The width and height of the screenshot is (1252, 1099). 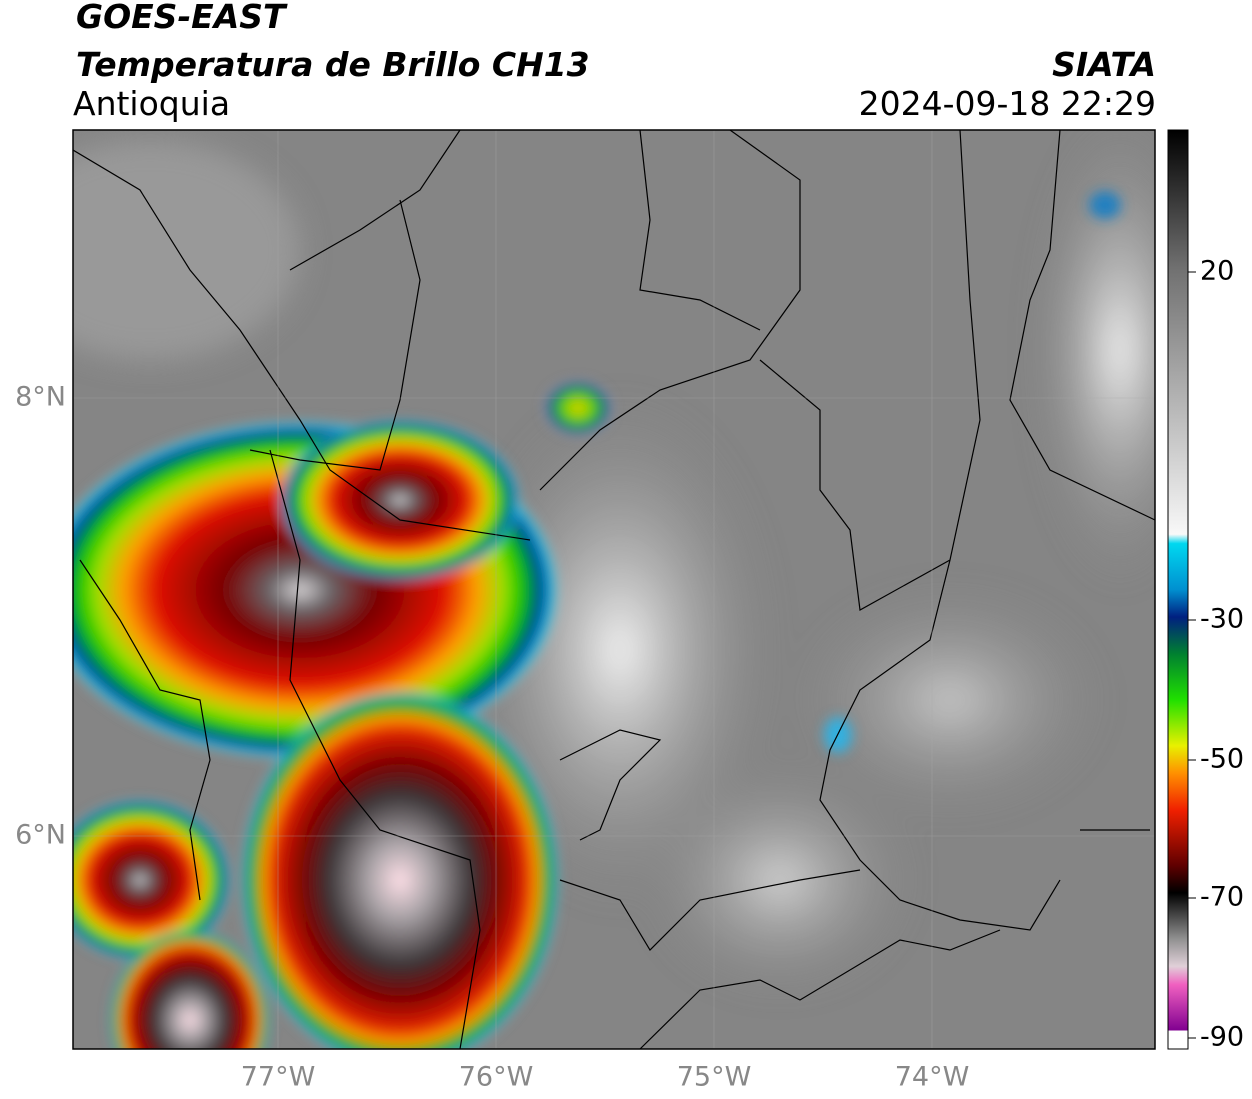 What do you see at coordinates (932, 1077) in the screenshot?
I see `lon-label: 74°W` at bounding box center [932, 1077].